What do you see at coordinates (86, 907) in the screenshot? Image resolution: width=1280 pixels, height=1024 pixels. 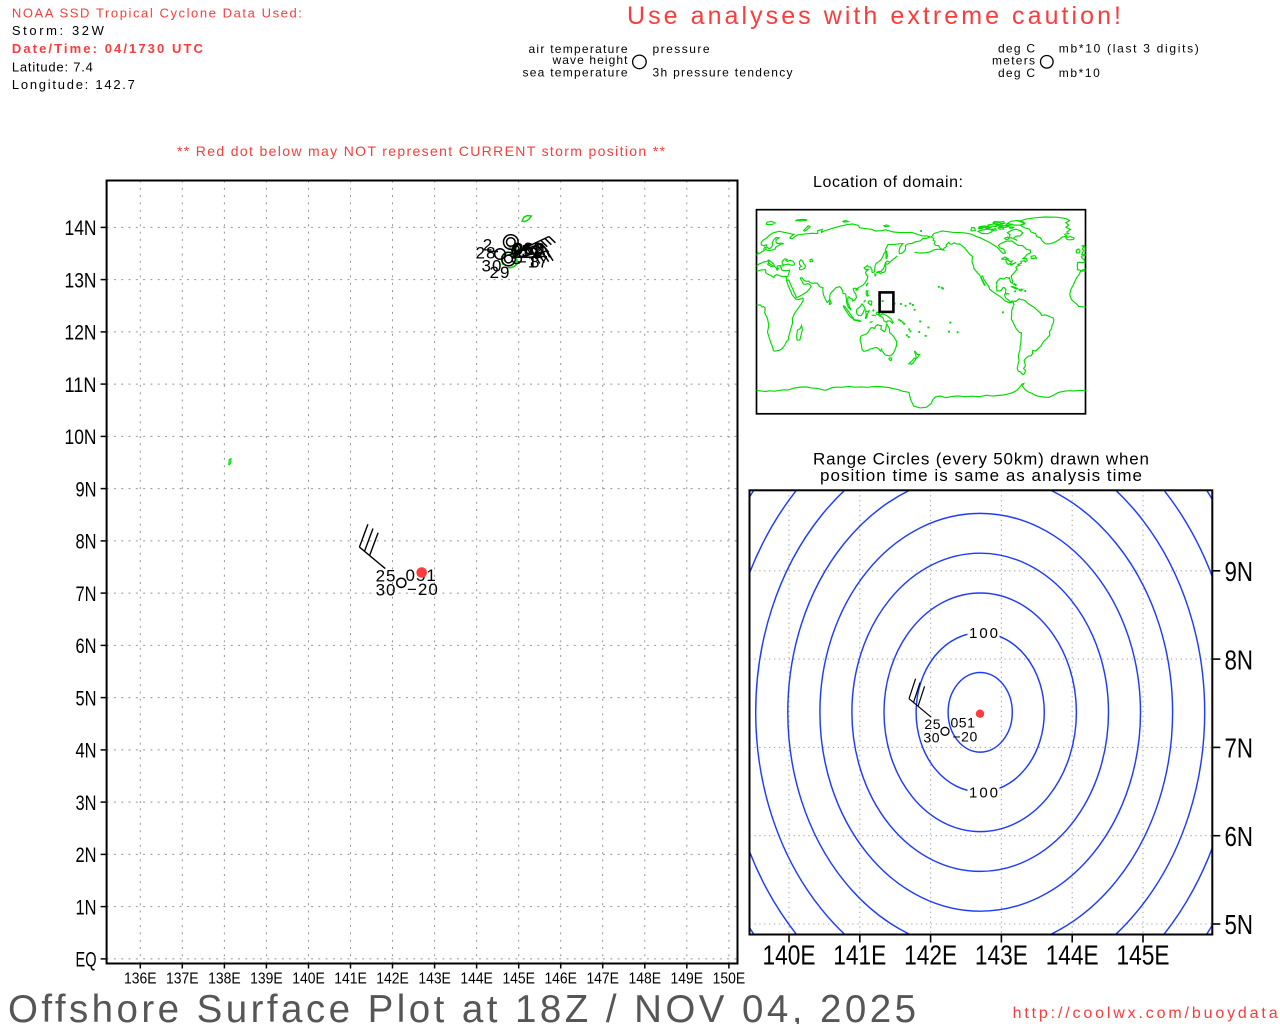 I see `svg-text: 1N` at bounding box center [86, 907].